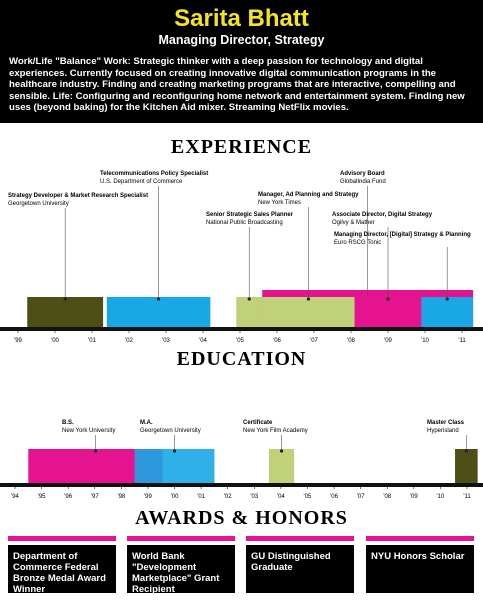 The image size is (483, 613). I want to click on item-org: Euro RSCG Tonic, so click(357, 243).